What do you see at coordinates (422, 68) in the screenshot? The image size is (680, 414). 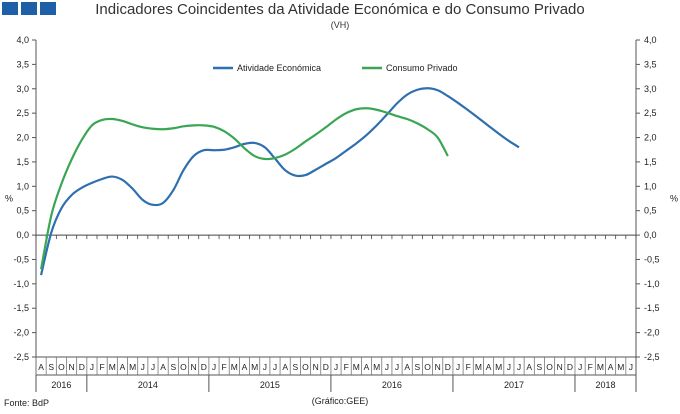 I see `legend-label: Consumo Privado` at bounding box center [422, 68].